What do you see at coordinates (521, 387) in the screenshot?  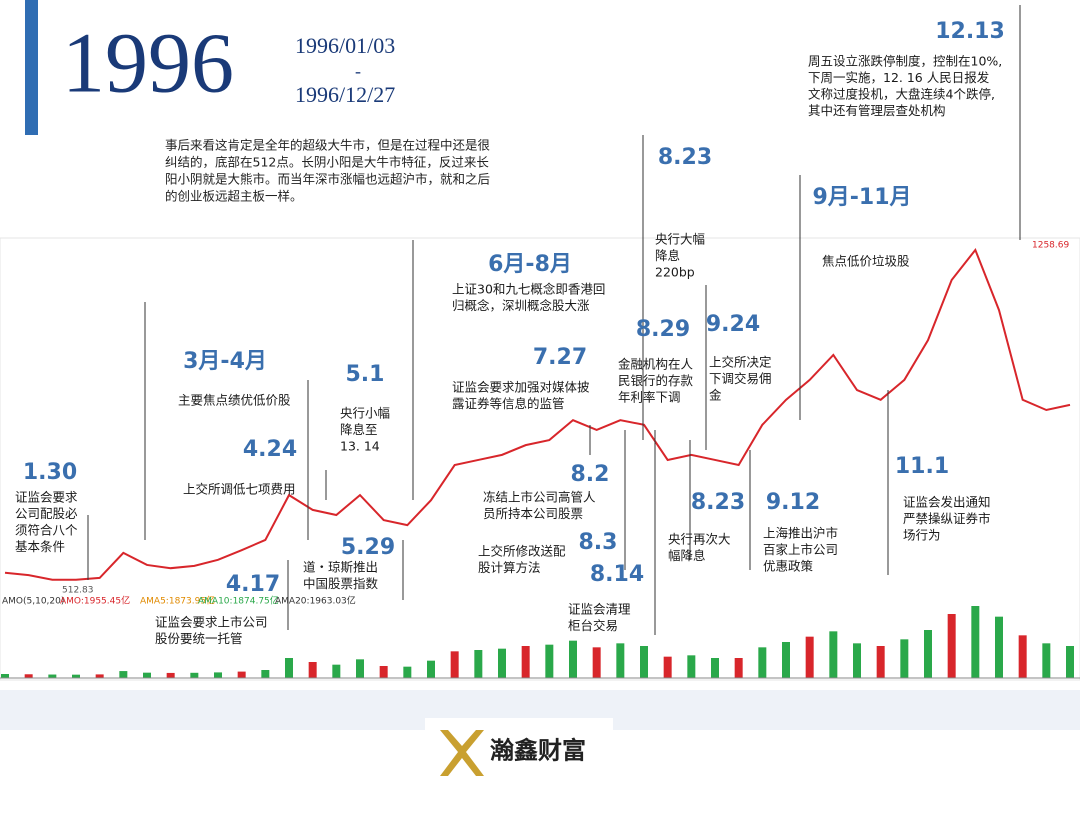 I see `event-text: 证监会要求加强对媒体披` at bounding box center [521, 387].